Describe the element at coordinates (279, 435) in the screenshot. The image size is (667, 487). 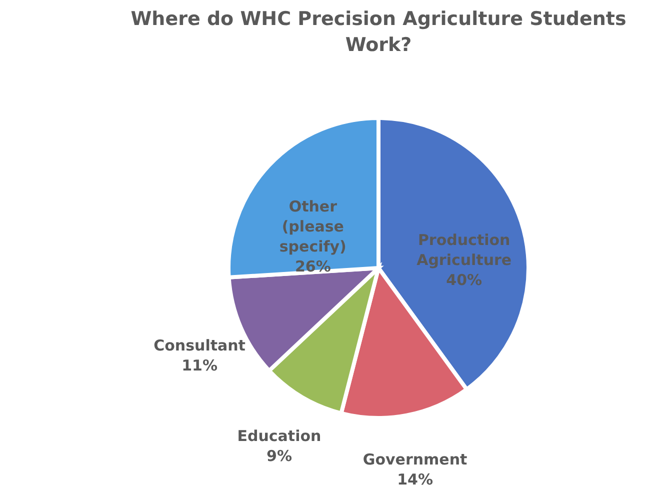
I see `slice-label: Education` at that location.